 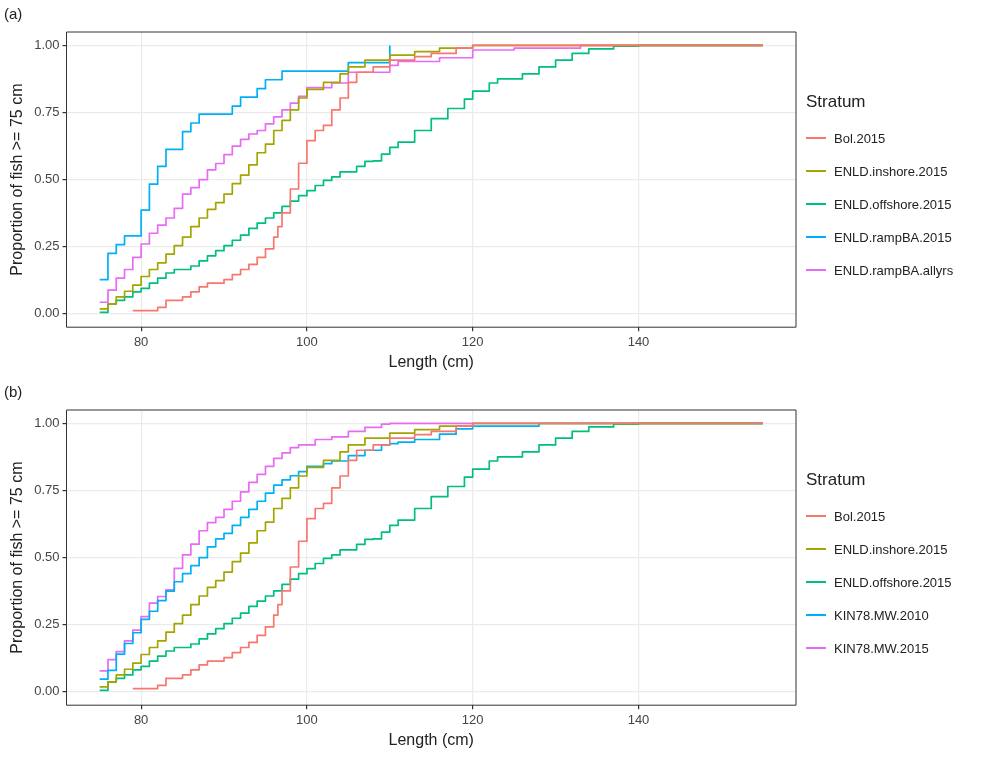 I want to click on legend-label: ENLD.rampBA.allyrs, so click(x=894, y=270).